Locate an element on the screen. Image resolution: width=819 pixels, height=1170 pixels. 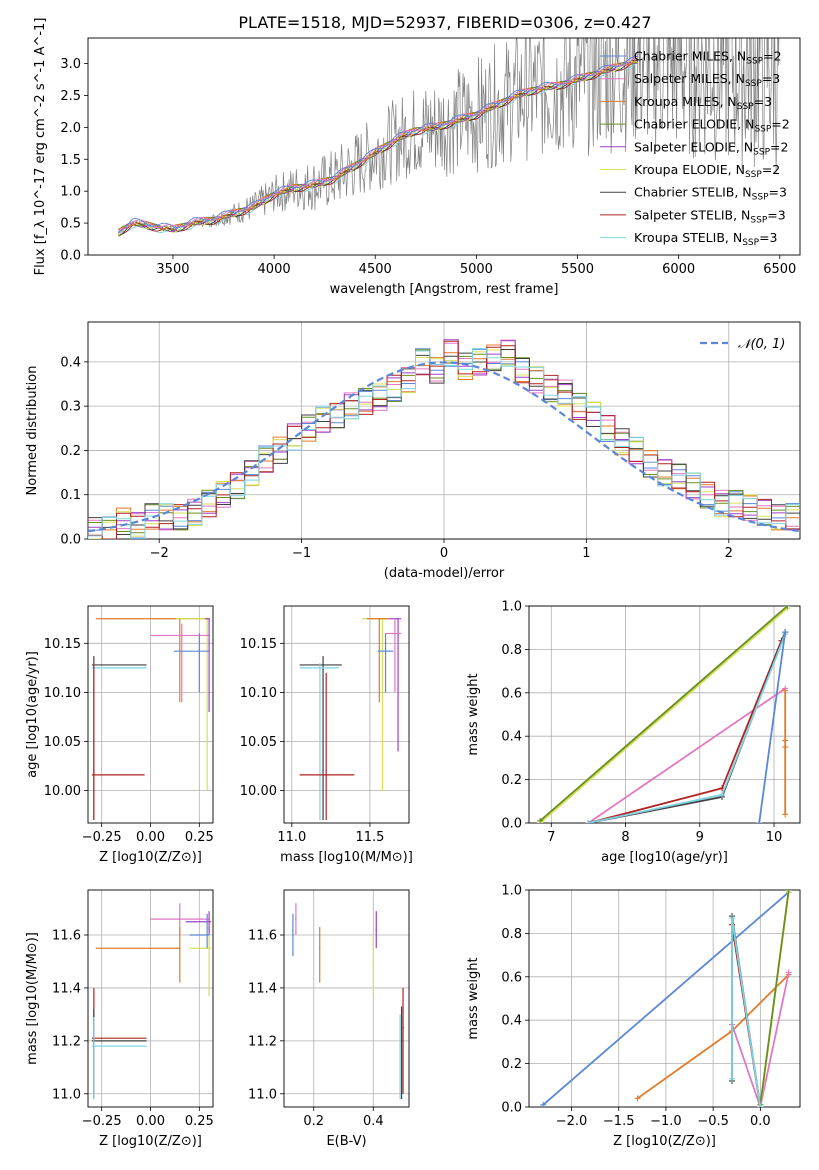
y-tick-label: 1.5 is located at coordinates (70, 160).